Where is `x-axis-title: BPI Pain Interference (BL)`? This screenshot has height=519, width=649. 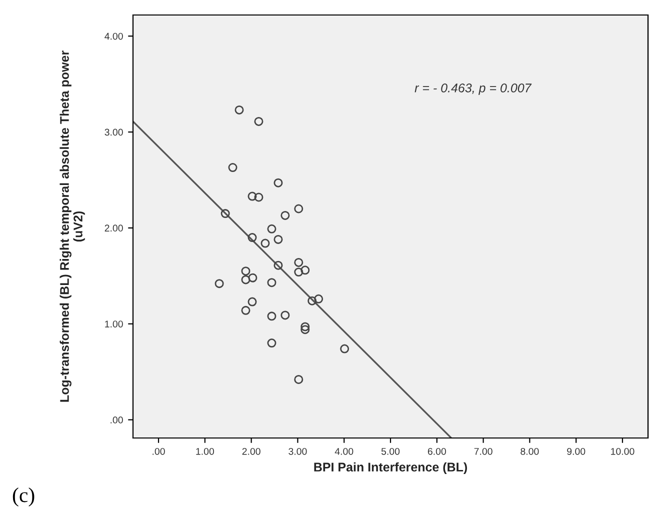
x-axis-title: BPI Pain Interference (BL) is located at coordinates (390, 468).